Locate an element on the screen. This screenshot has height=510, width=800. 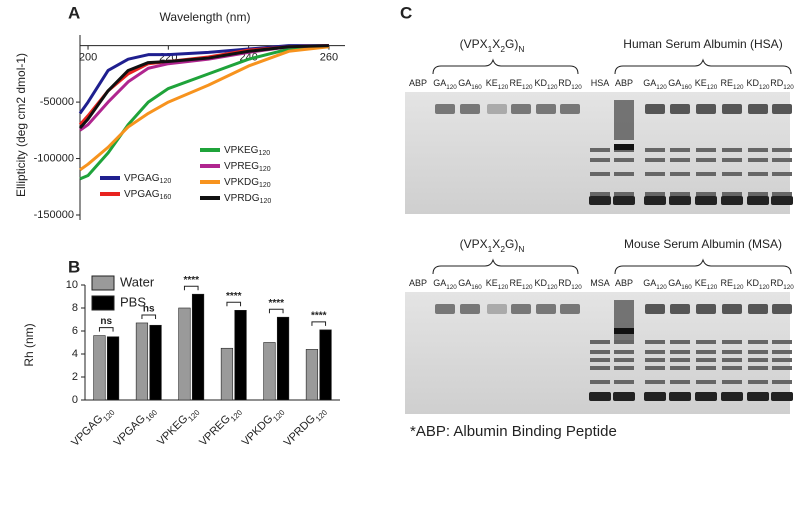
lane-label: KD120 is located at coordinates (758, 84).